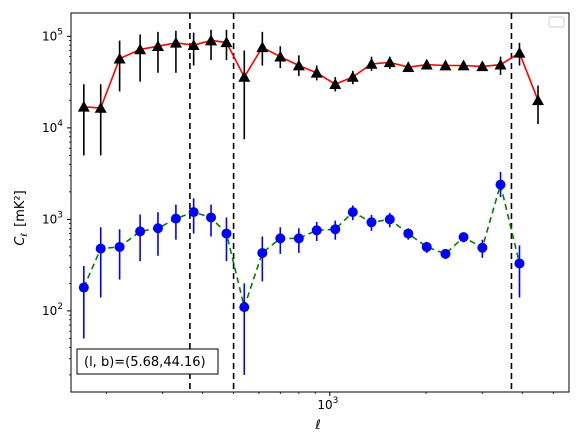  I want to click on annotation-box, so click(147, 361).